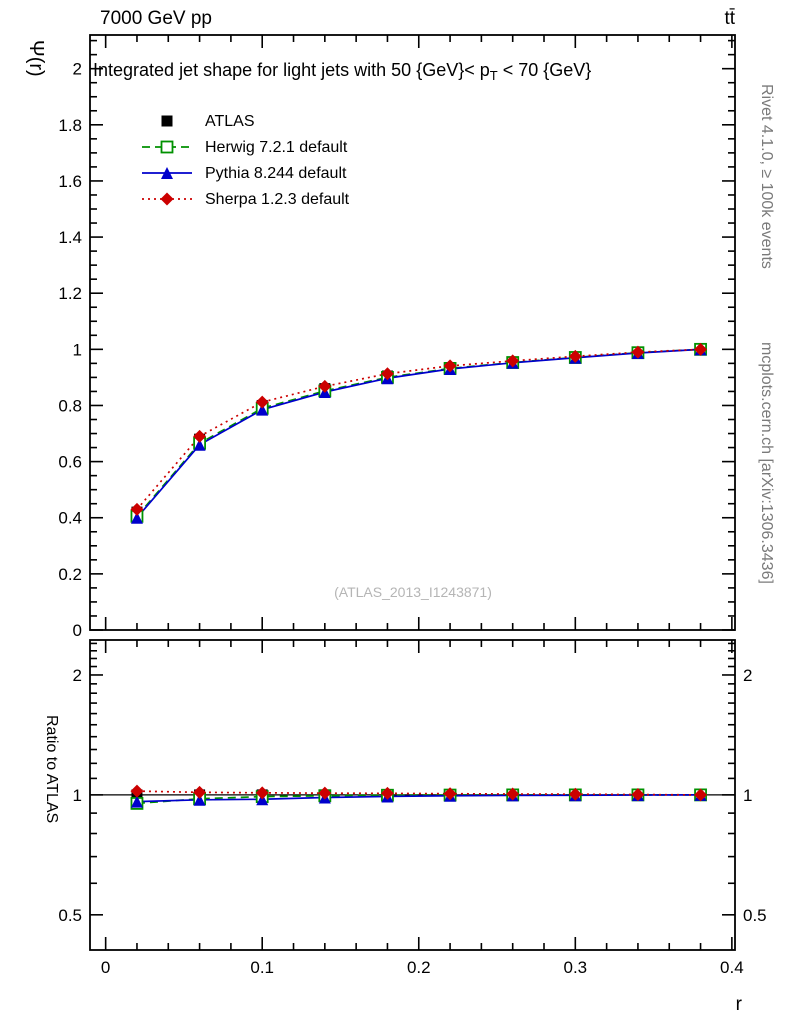 The width and height of the screenshot is (786, 1029). I want to click on y-tick-label: 0.6, so click(70, 462).